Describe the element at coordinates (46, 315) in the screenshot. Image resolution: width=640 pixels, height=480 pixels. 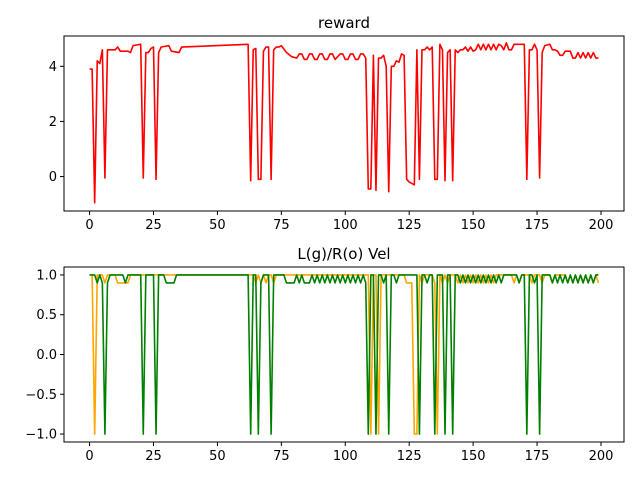
I see `y-tick-label: 0.5` at that location.